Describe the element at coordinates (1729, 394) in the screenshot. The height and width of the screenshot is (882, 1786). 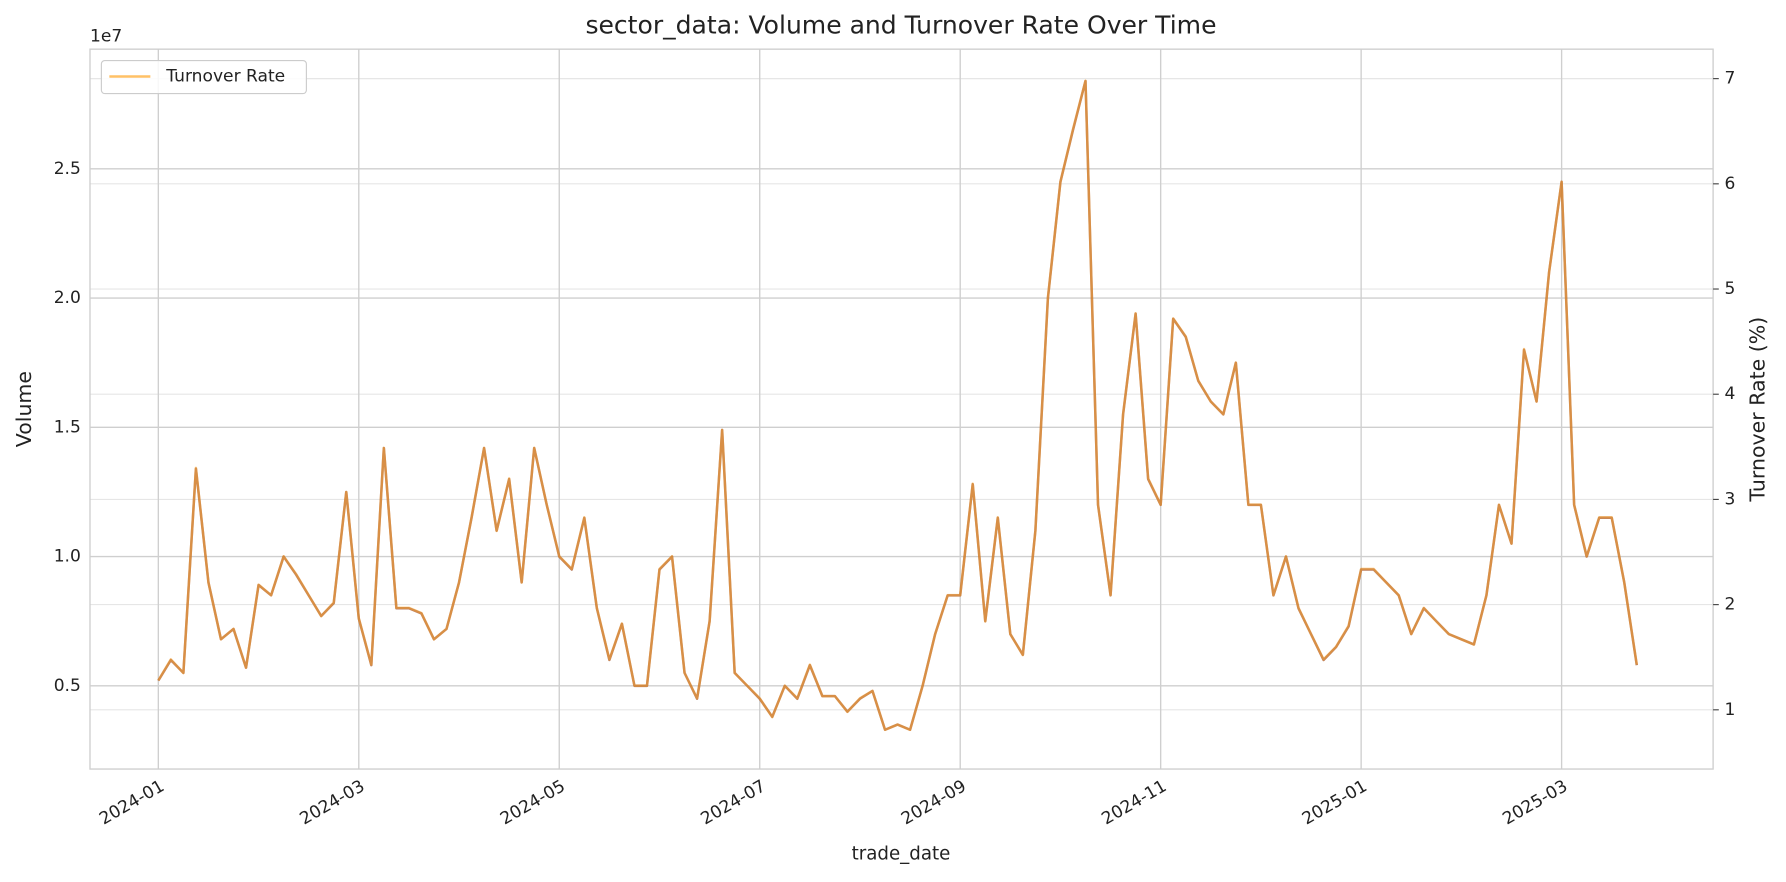
I see `y2-tick-label: 4` at that location.